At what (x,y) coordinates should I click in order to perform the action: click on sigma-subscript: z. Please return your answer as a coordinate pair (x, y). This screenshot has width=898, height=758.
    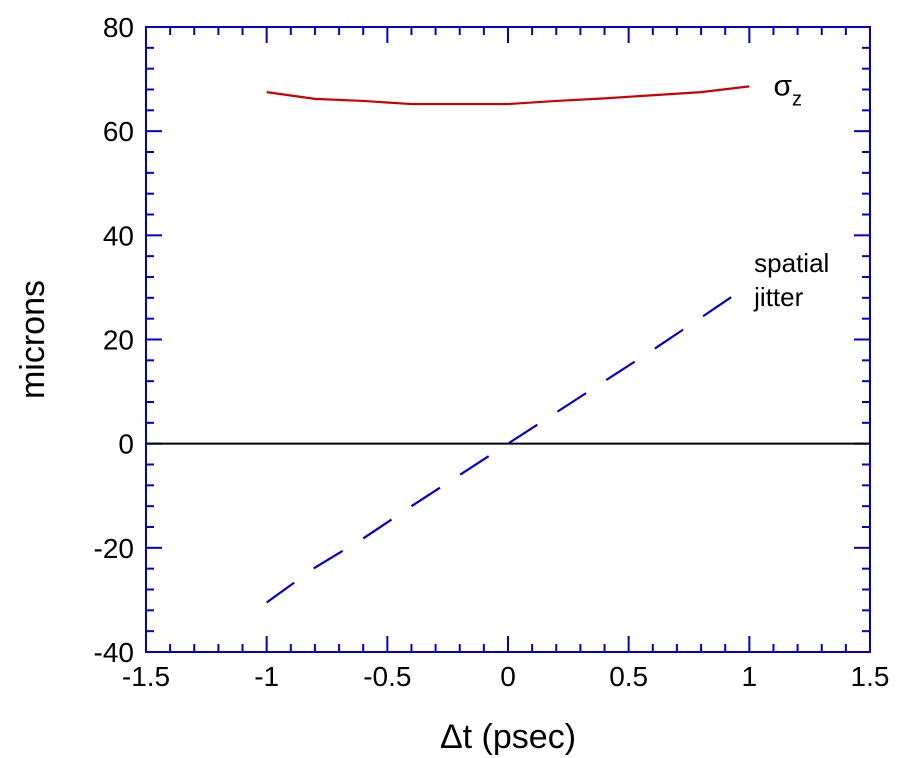
    Looking at the image, I should click on (797, 100).